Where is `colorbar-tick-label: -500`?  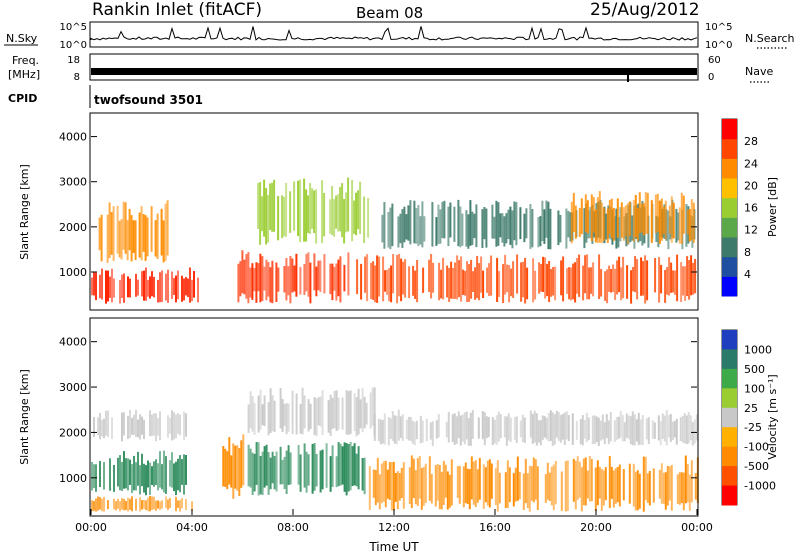 colorbar-tick-label: -500 is located at coordinates (756, 466).